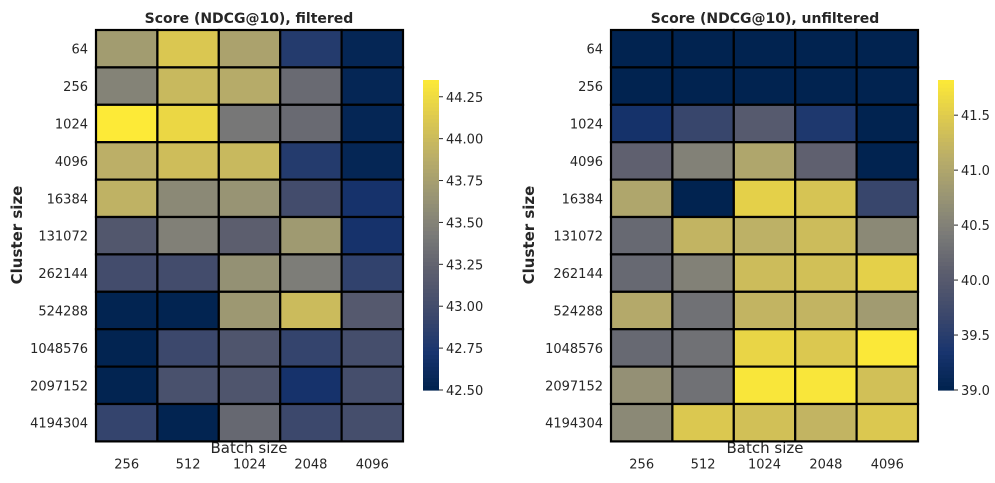 The height and width of the screenshot is (483, 995). Describe the element at coordinates (578, 274) in the screenshot. I see `y-tick-label: 262144` at that location.